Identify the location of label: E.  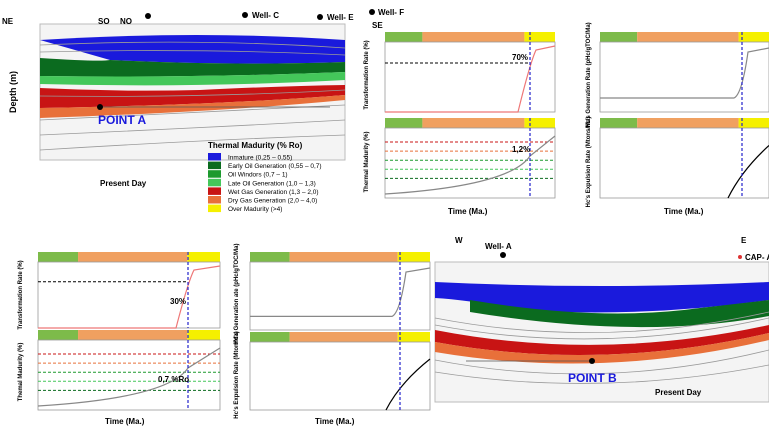
(744, 240).